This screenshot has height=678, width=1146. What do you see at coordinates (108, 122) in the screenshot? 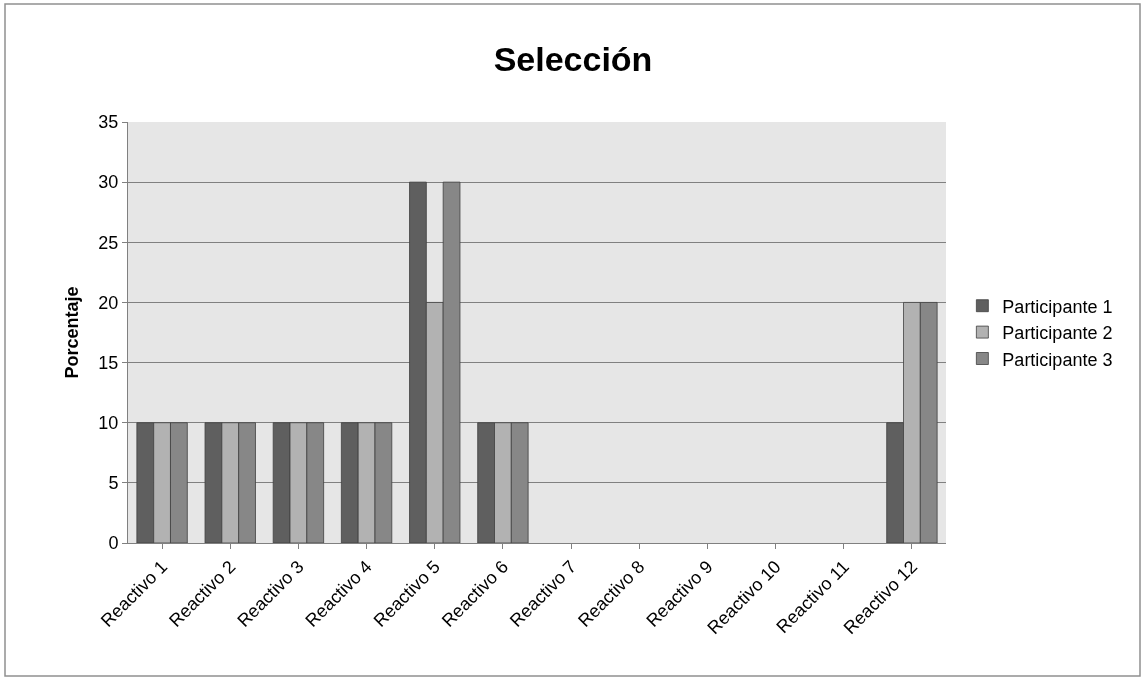
I see `y-tick-label: 35` at bounding box center [108, 122].